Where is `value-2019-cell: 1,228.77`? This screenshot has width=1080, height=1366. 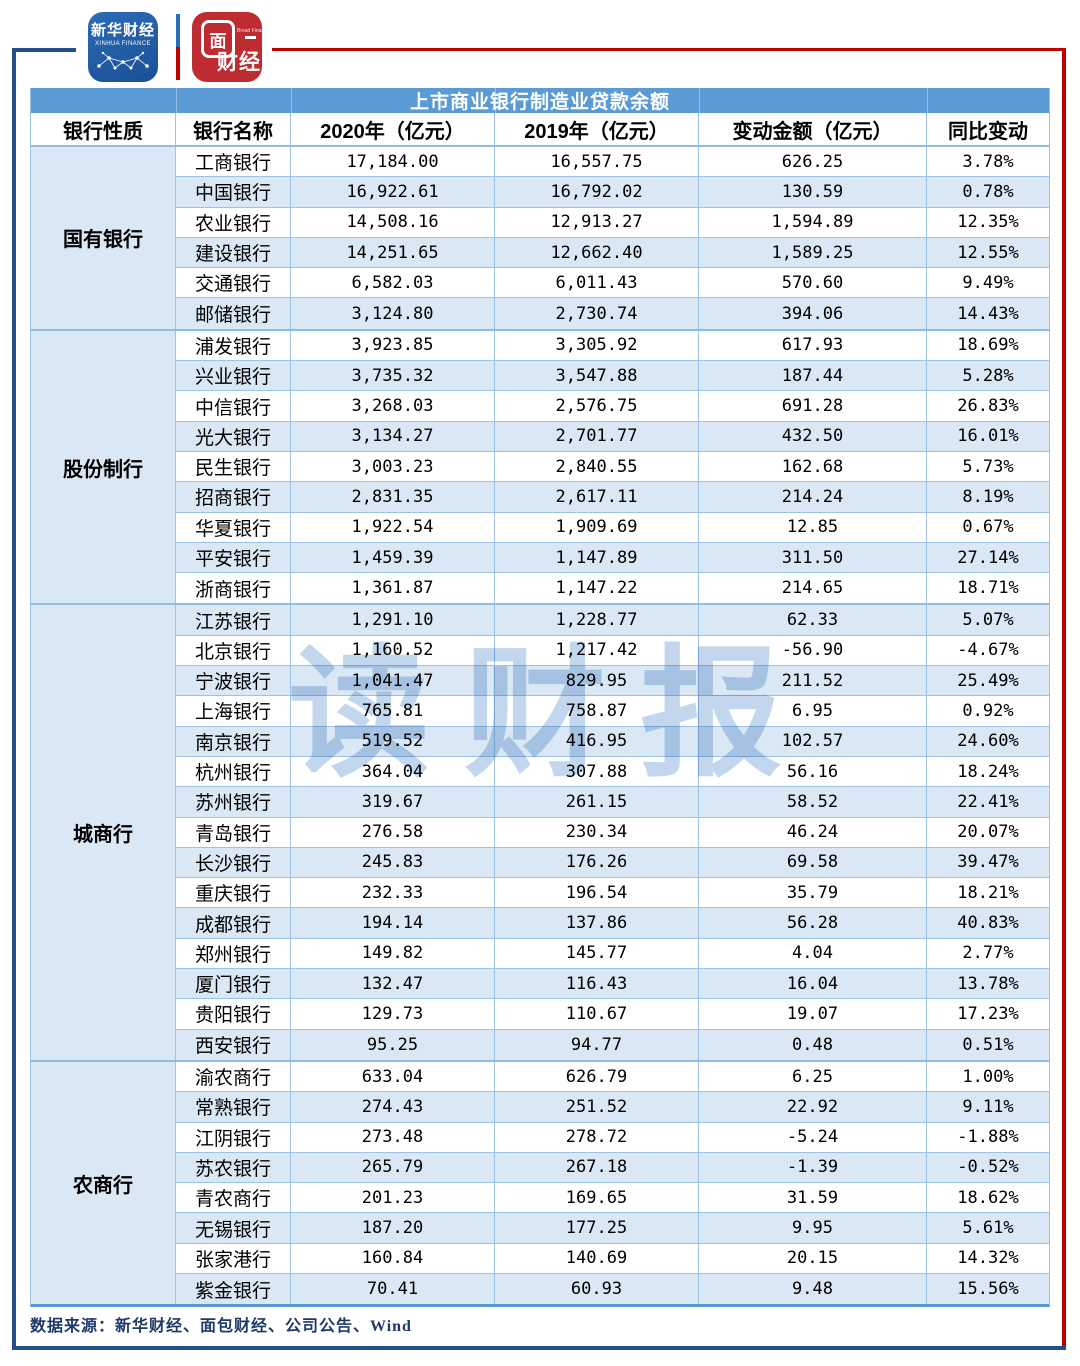 value-2019-cell: 1,228.77 is located at coordinates (597, 620).